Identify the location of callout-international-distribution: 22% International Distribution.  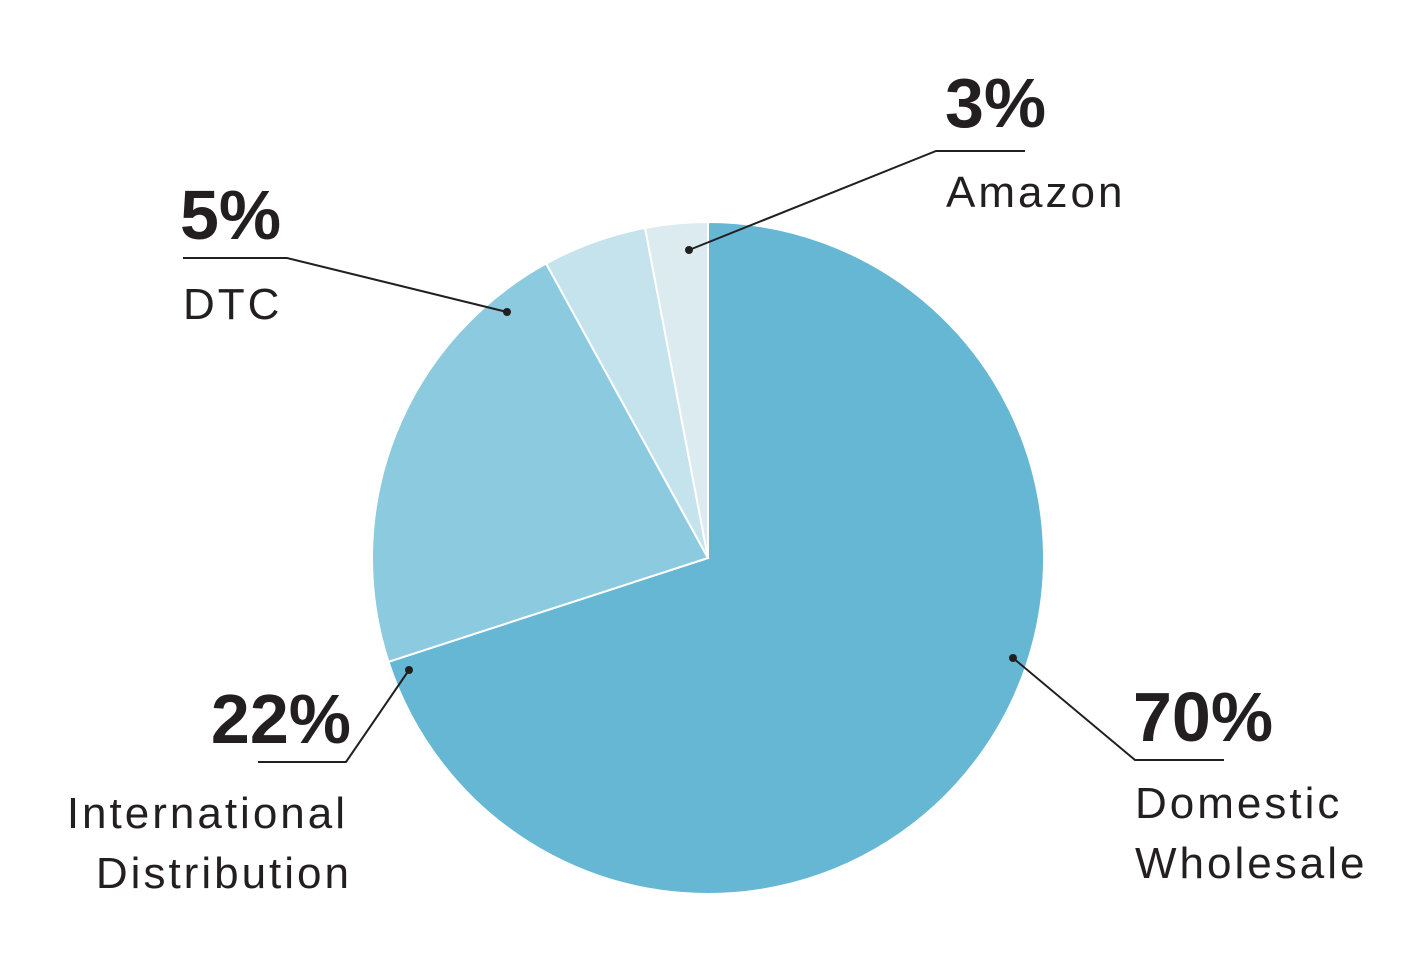
(240, 782).